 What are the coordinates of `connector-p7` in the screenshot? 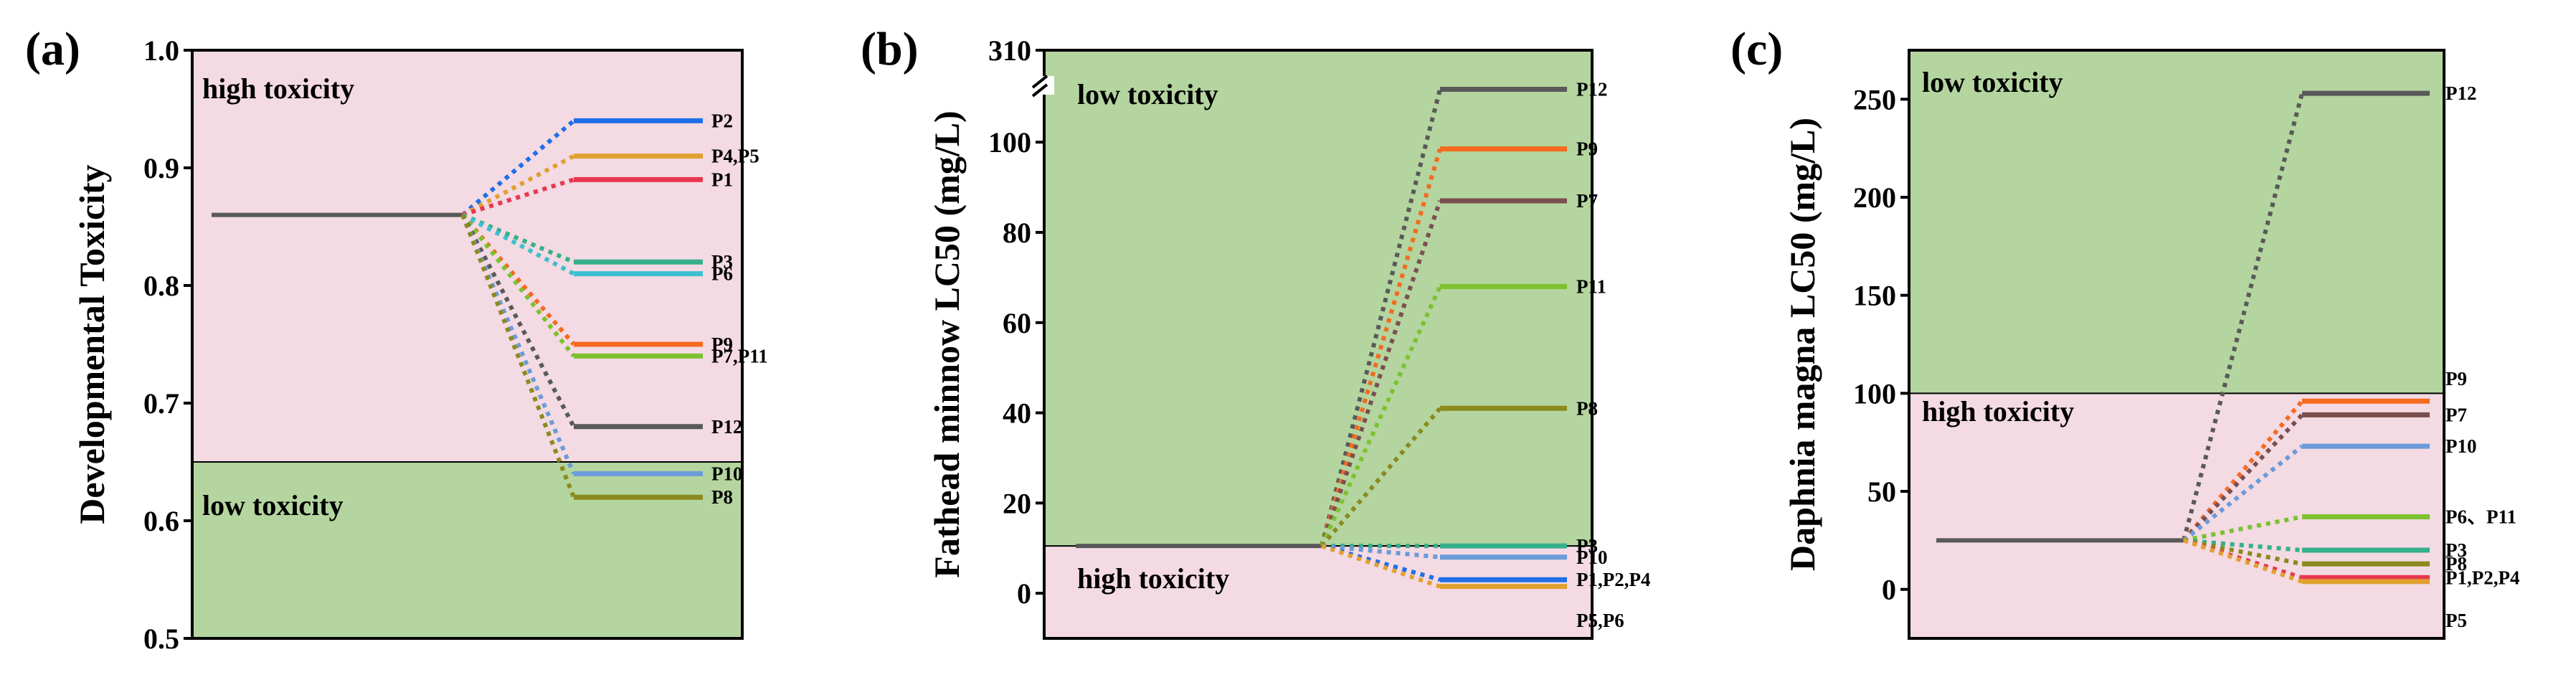 It's located at (2243, 477).